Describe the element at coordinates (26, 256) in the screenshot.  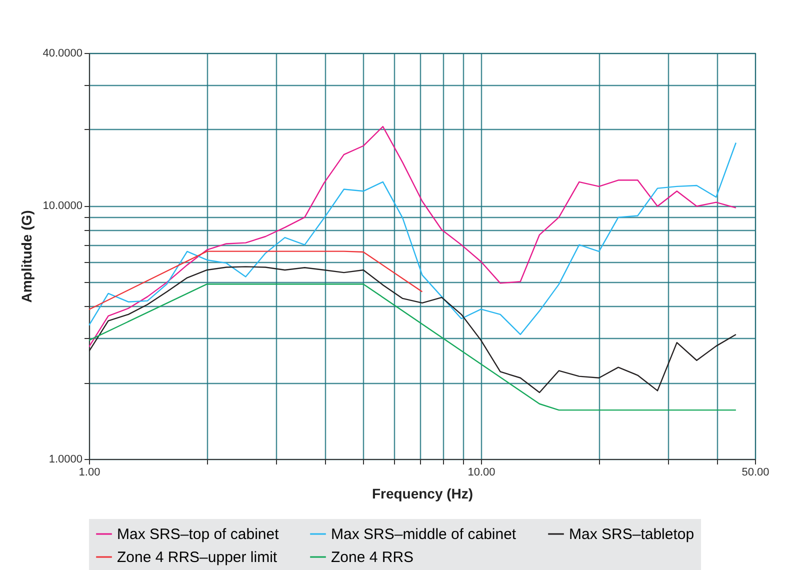
I see `y-axis-title: Amplitude (G)` at that location.